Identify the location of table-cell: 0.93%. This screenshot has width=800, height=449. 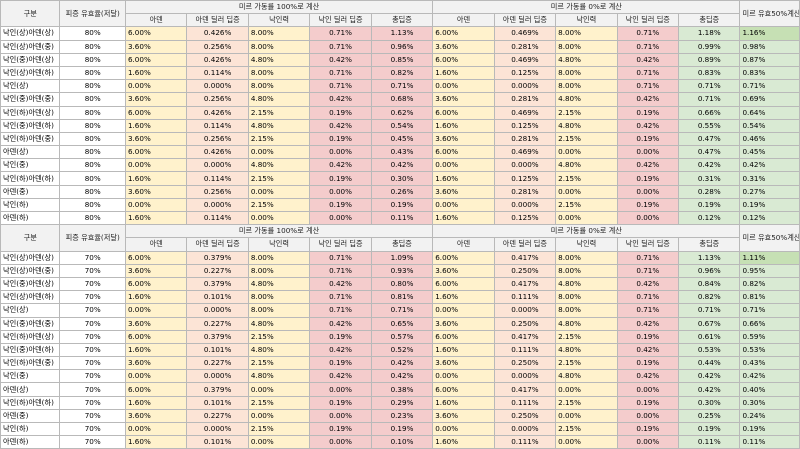
(402, 270).